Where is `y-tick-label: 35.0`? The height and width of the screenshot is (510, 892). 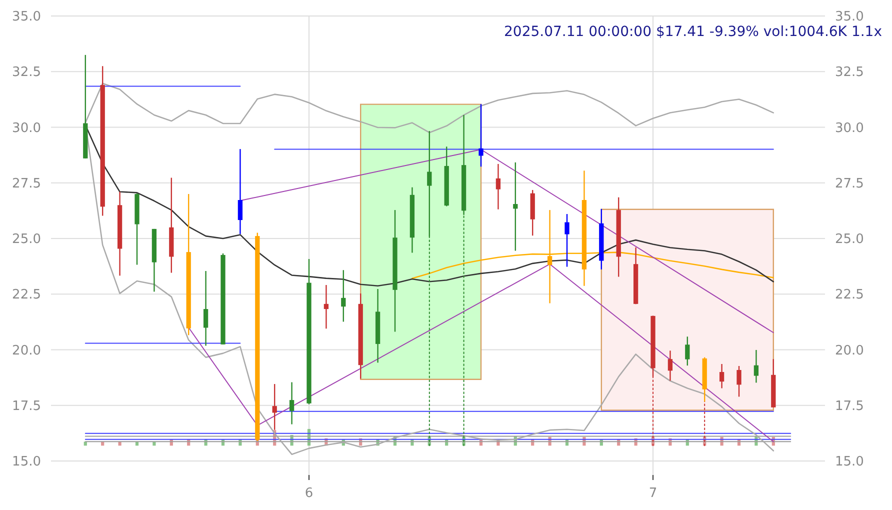
y-tick-label: 35.0 is located at coordinates (26, 17).